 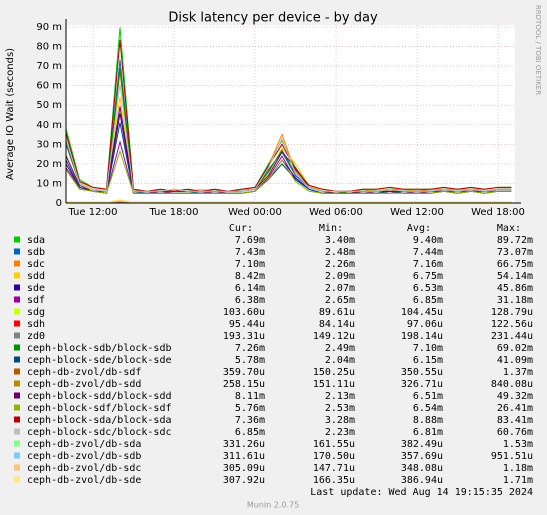 I want to click on legend-stat: 2.09m, so click(x=340, y=276).